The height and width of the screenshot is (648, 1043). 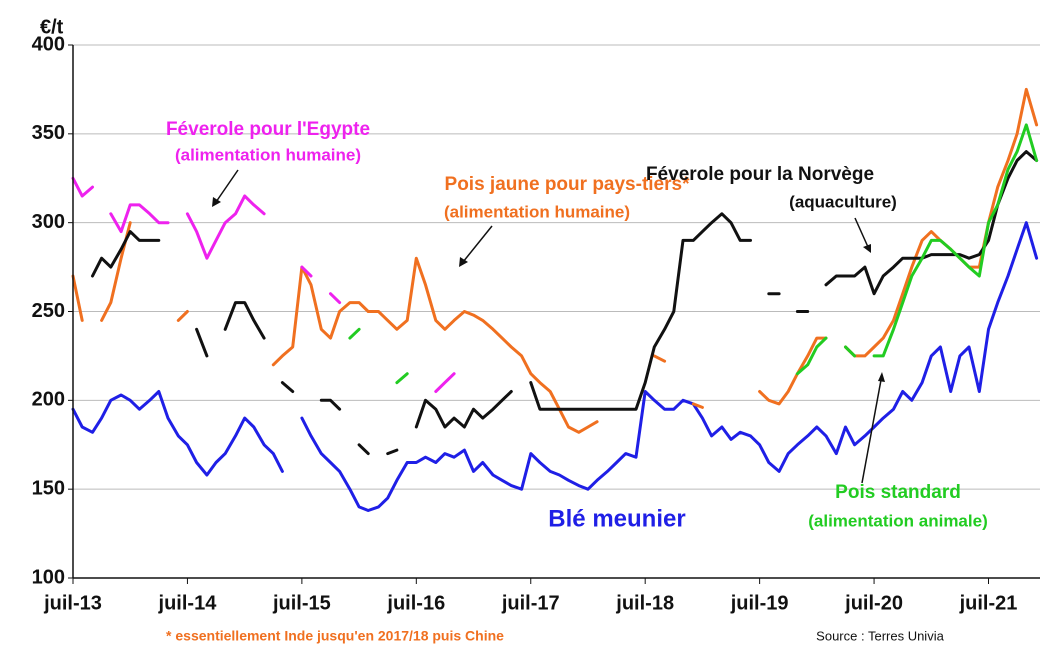 I want to click on y-tick-label: 150, so click(x=48, y=488).